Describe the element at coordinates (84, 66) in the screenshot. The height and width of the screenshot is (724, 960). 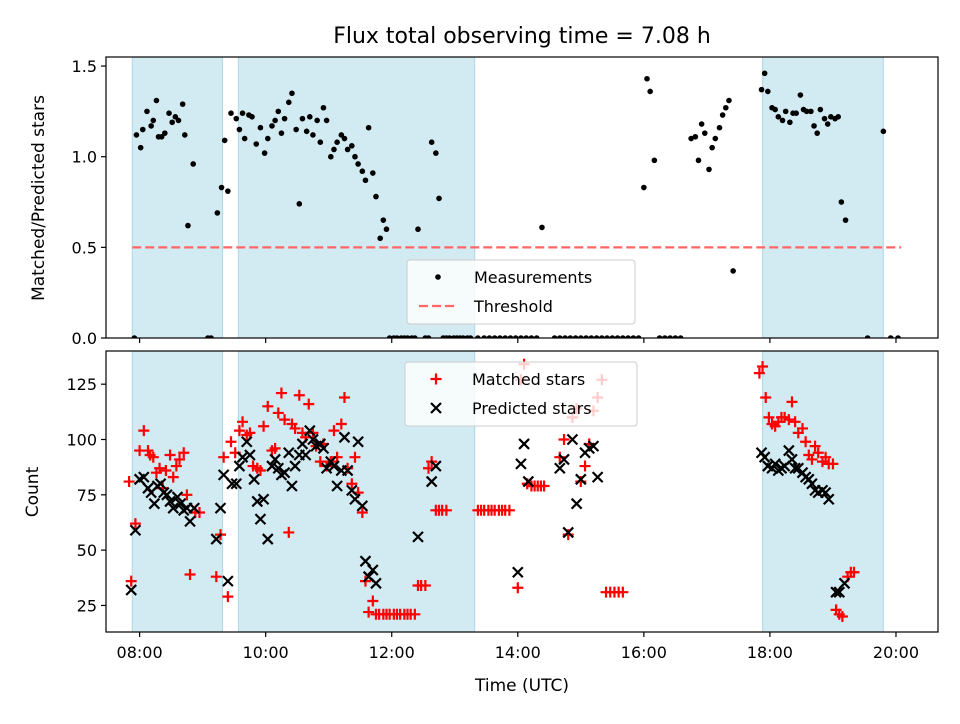
I see `top-y-tick-label: 1.5` at that location.